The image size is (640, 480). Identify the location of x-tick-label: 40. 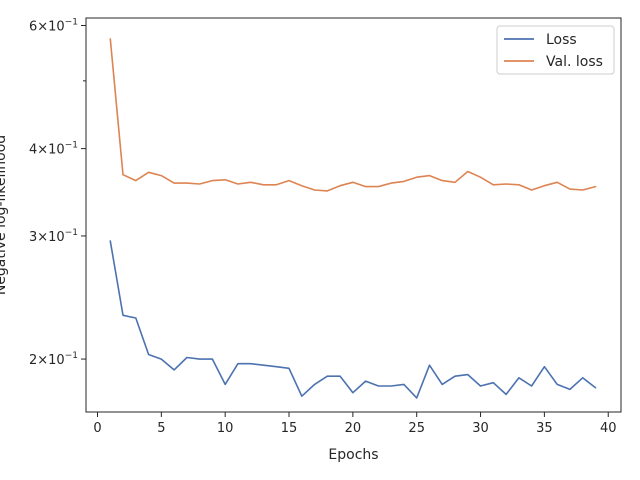
(608, 428).